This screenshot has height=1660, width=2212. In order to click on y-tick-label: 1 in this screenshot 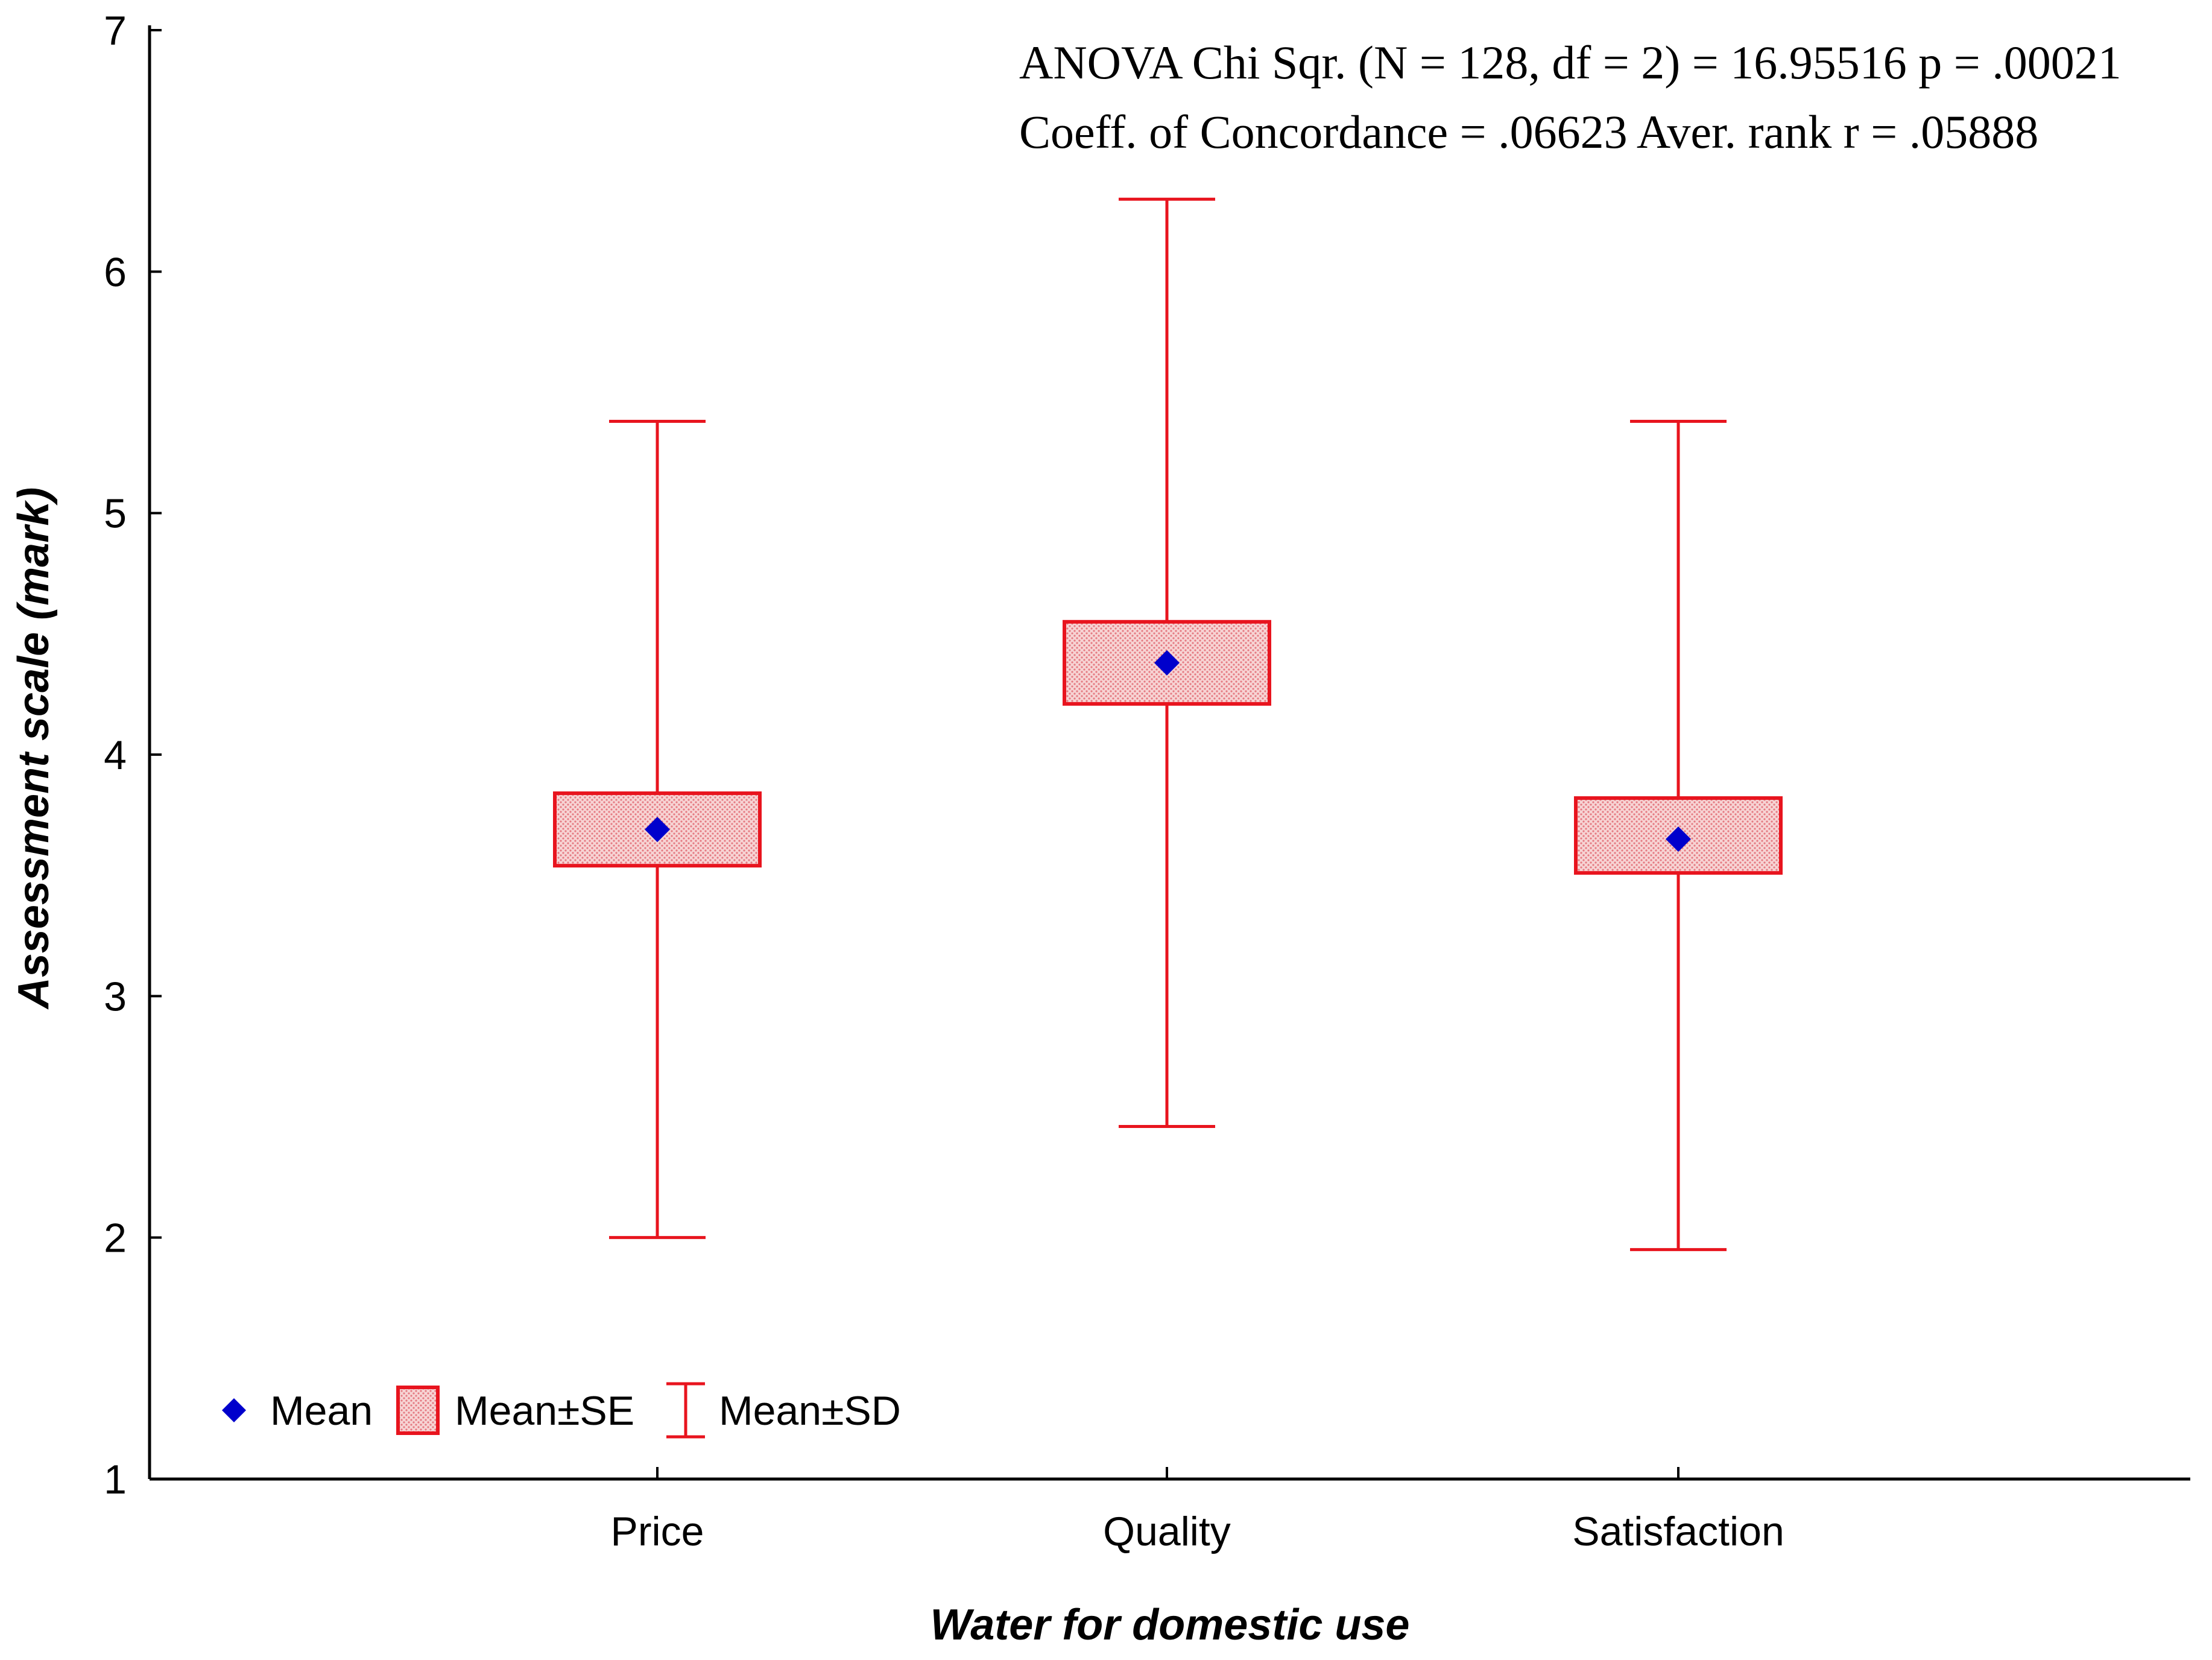, I will do `click(115, 1480)`.